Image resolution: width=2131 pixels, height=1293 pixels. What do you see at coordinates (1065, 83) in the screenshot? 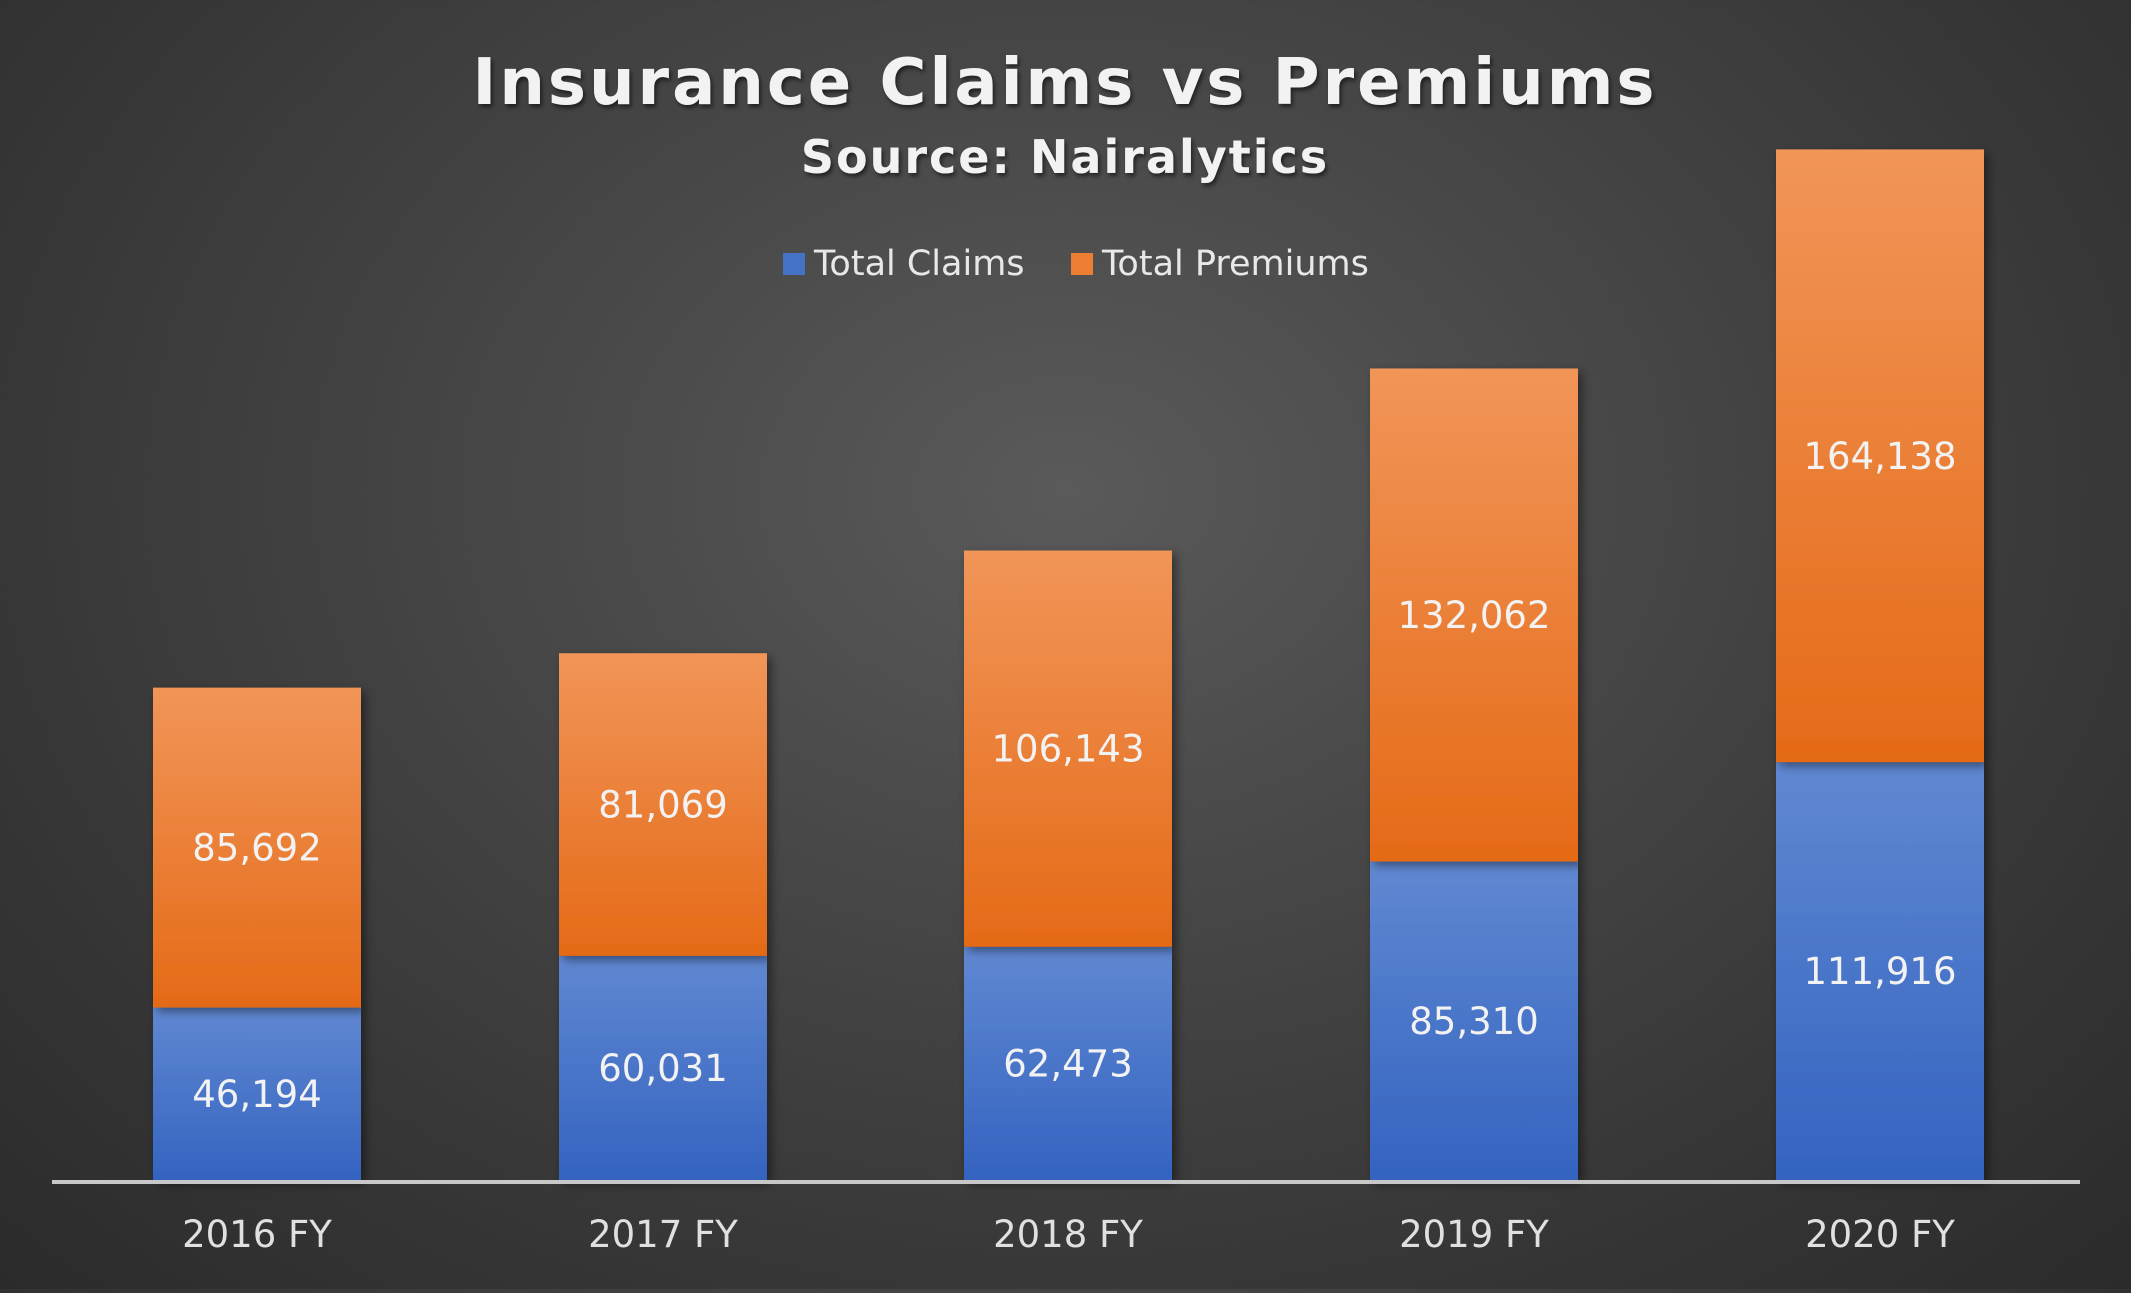
I see `chart-title: Insurance Claims vs Premiums` at bounding box center [1065, 83].